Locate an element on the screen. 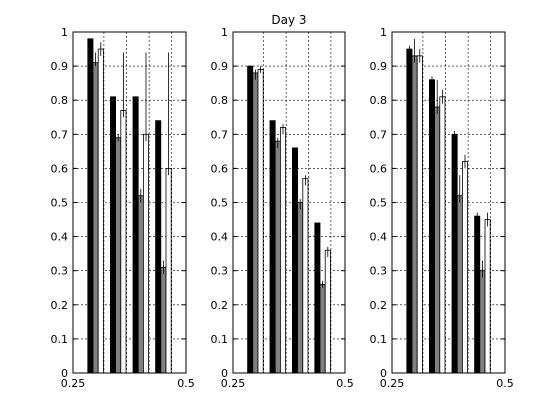 The image size is (560, 420). bar-3-s2-g4 is located at coordinates (482, 322).